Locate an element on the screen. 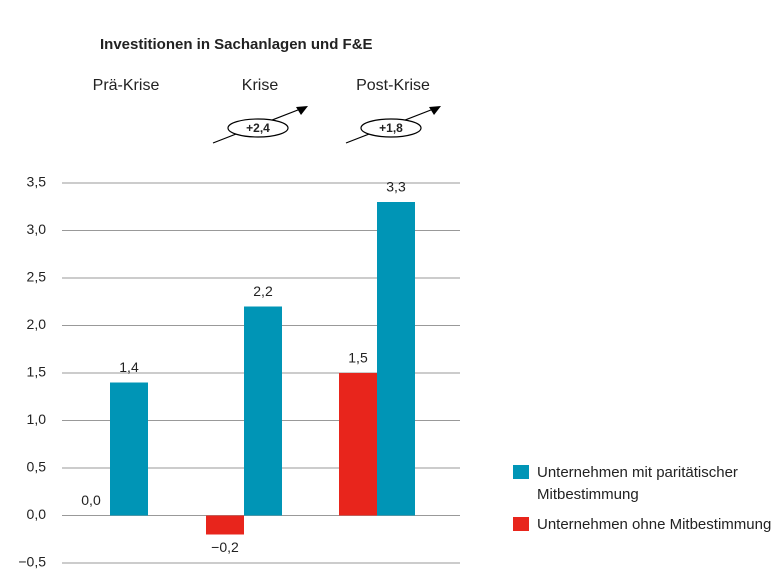 The width and height of the screenshot is (782, 570). annotation: +1,8 is located at coordinates (391, 128).